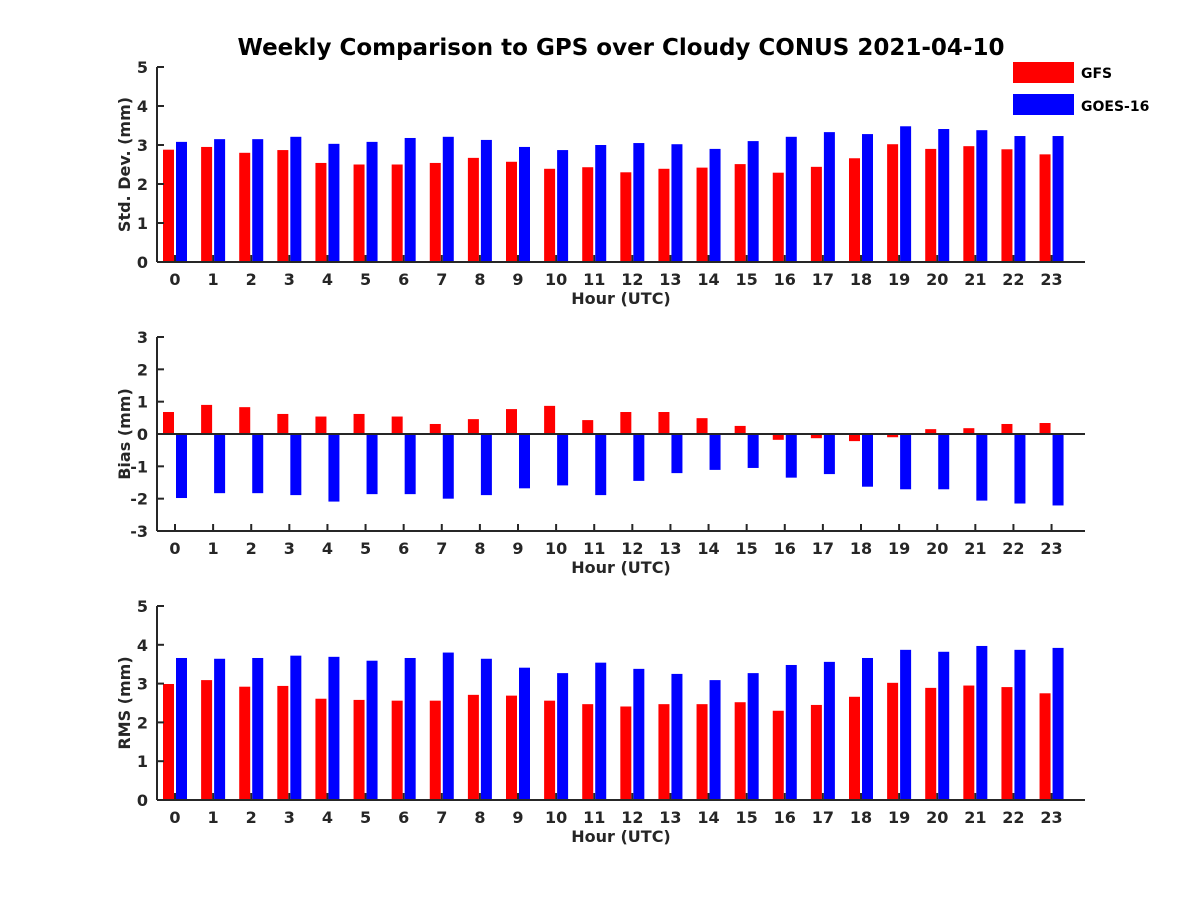 The height and width of the screenshot is (900, 1200). Describe the element at coordinates (289, 817) in the screenshot. I see `rms-x-tick-label: 3` at that location.